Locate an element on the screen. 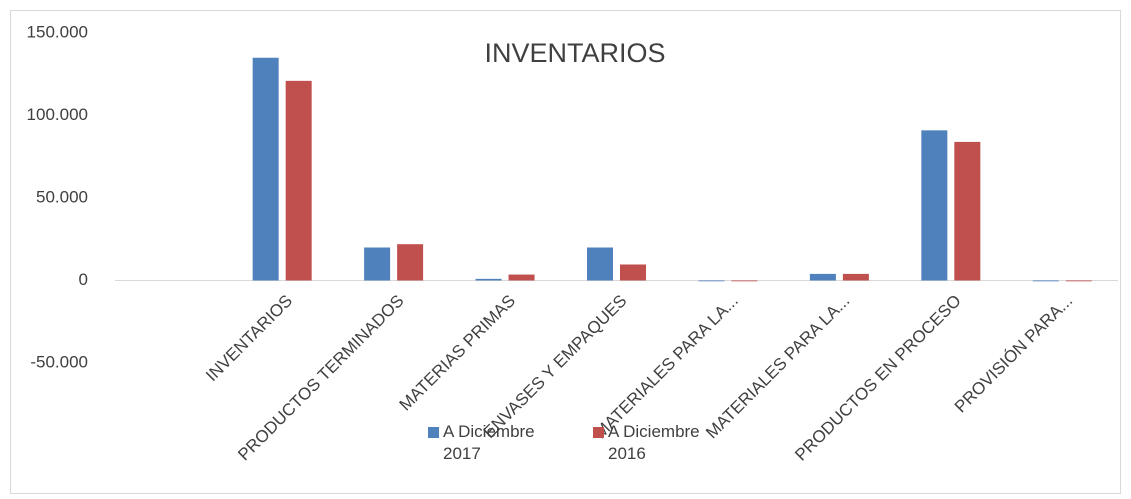  legend-label: A Diciembre 2017 is located at coordinates (489, 442).